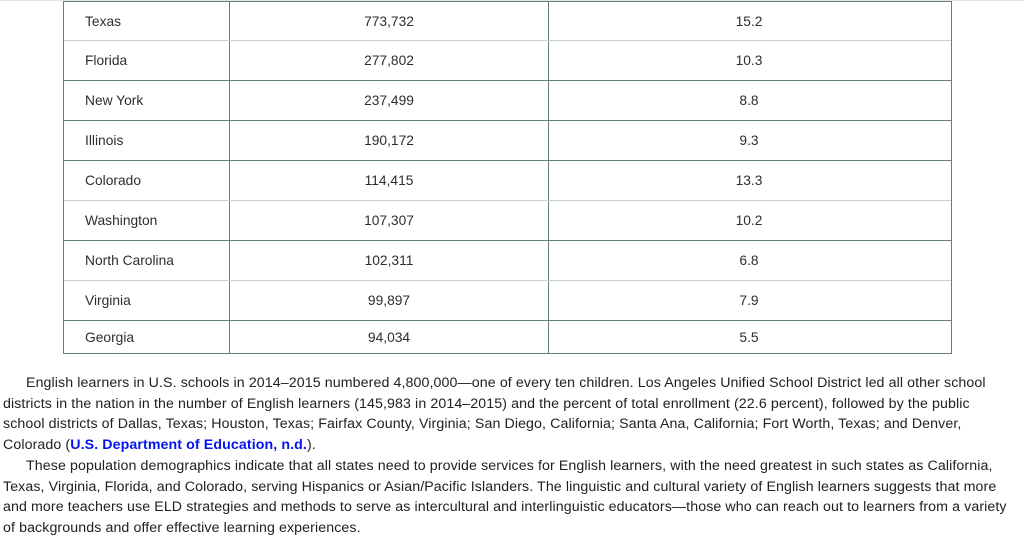 The image size is (1024, 537). I want to click on table-row: Illinois 190,172 9.3, so click(507, 141).